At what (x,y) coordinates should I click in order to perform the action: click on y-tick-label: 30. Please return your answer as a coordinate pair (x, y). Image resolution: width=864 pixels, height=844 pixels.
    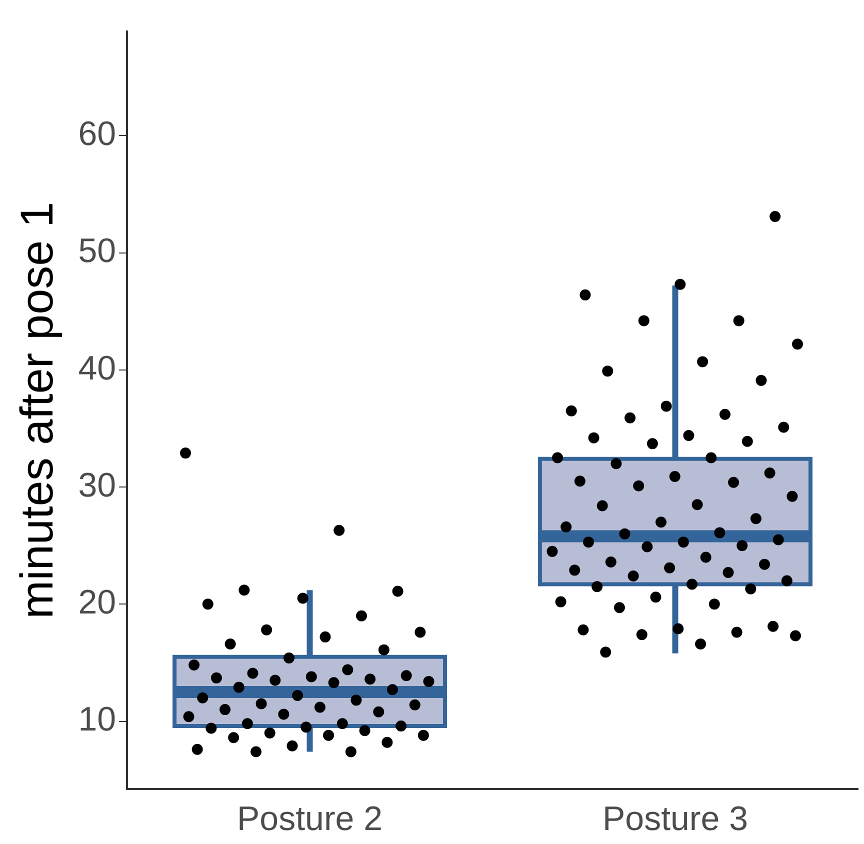
    Looking at the image, I should click on (97, 485).